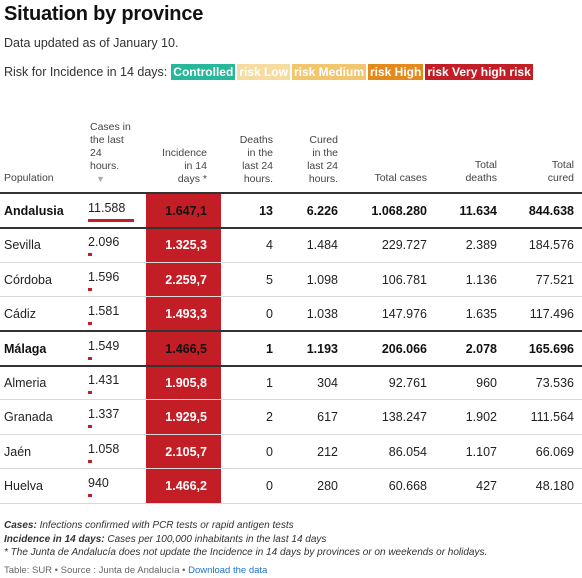 Image resolution: width=582 pixels, height=578 pixels. I want to click on header-total-cases: Total cases, so click(400, 178).